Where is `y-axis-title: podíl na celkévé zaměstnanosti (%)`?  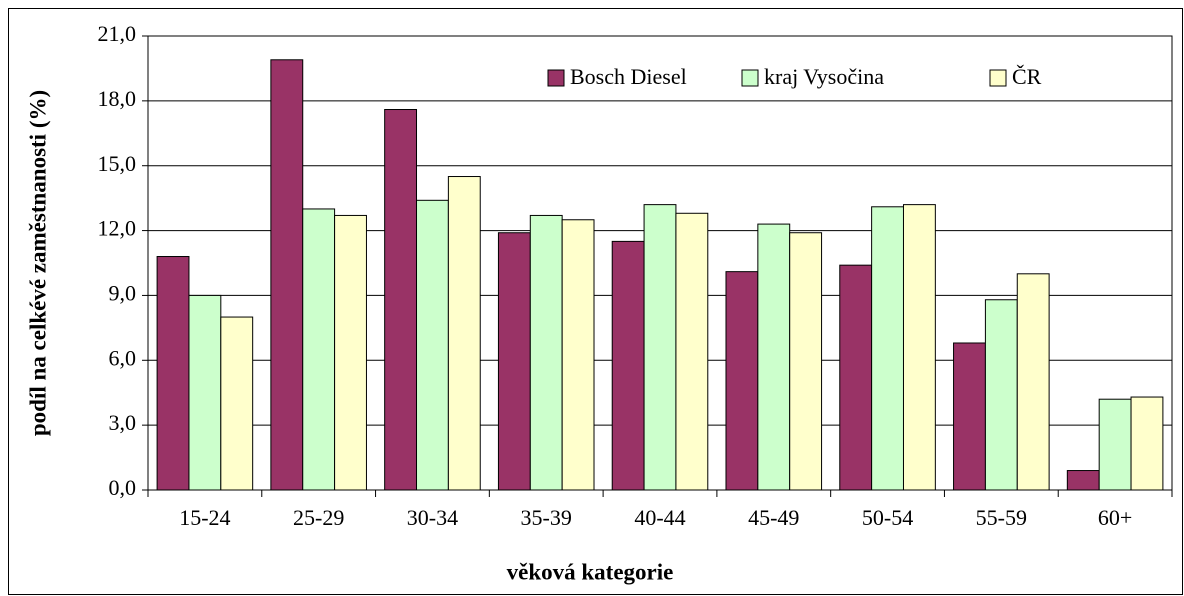
y-axis-title: podíl na celkévé zaměstnanosti (%) is located at coordinates (37, 263).